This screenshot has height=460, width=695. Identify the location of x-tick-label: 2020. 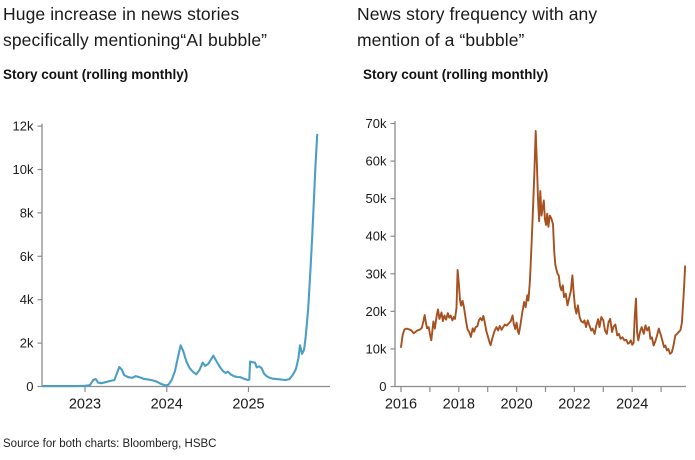
(516, 405).